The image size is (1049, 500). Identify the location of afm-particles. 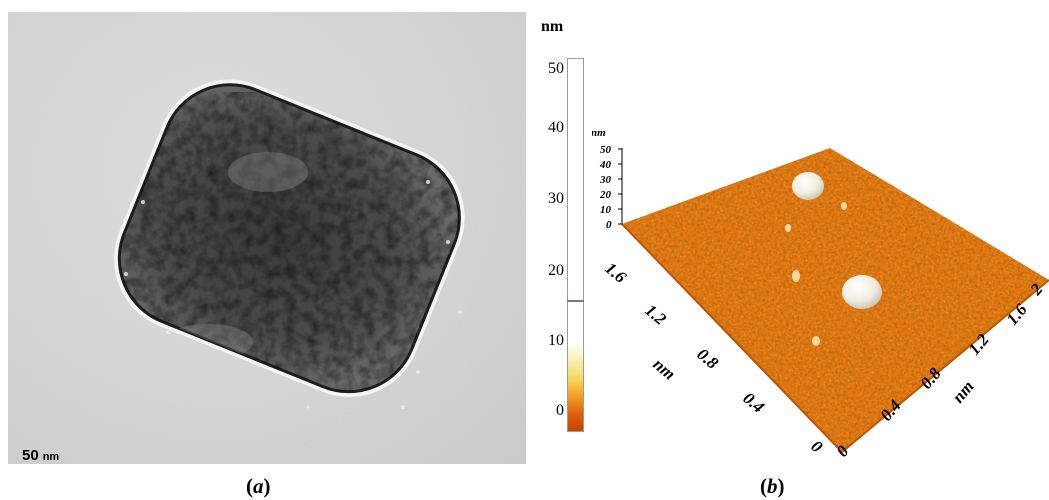
(833, 259).